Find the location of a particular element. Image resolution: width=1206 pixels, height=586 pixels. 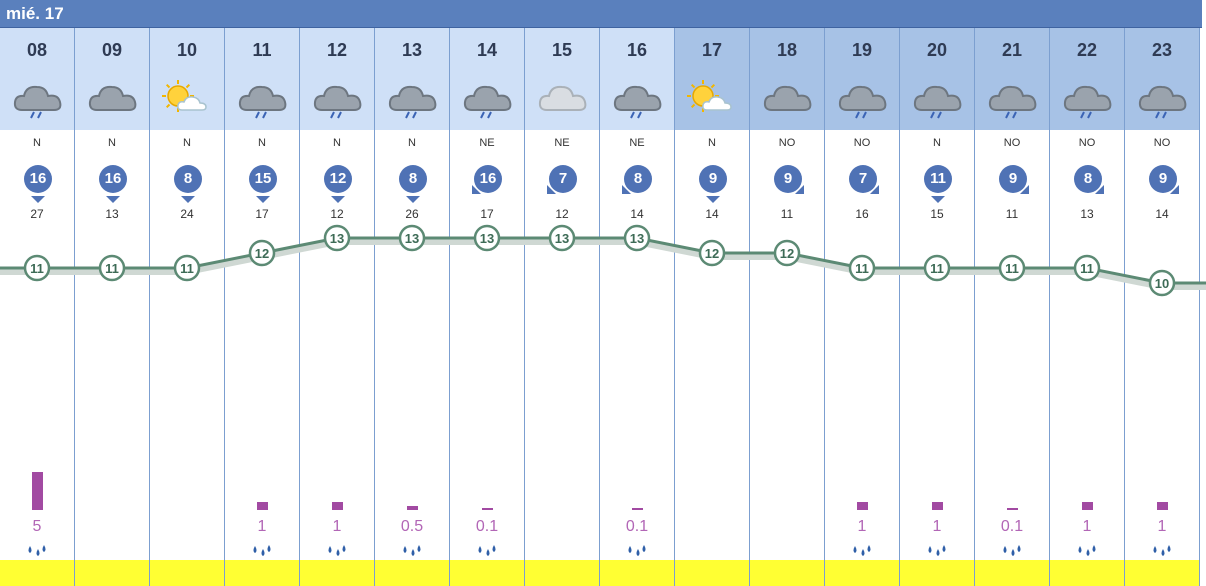

hour-column: 23 NO 9 14 1 is located at coordinates (1162, 307).